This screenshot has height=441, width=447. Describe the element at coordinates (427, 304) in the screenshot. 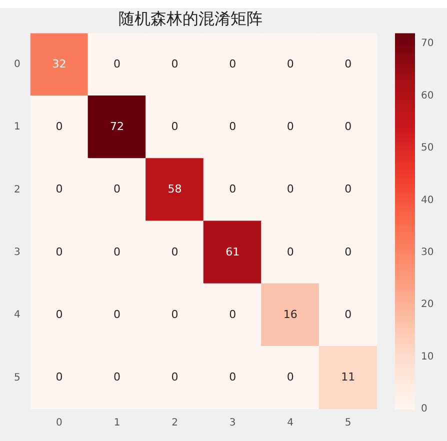

I see `color-bar-label: 20` at that location.